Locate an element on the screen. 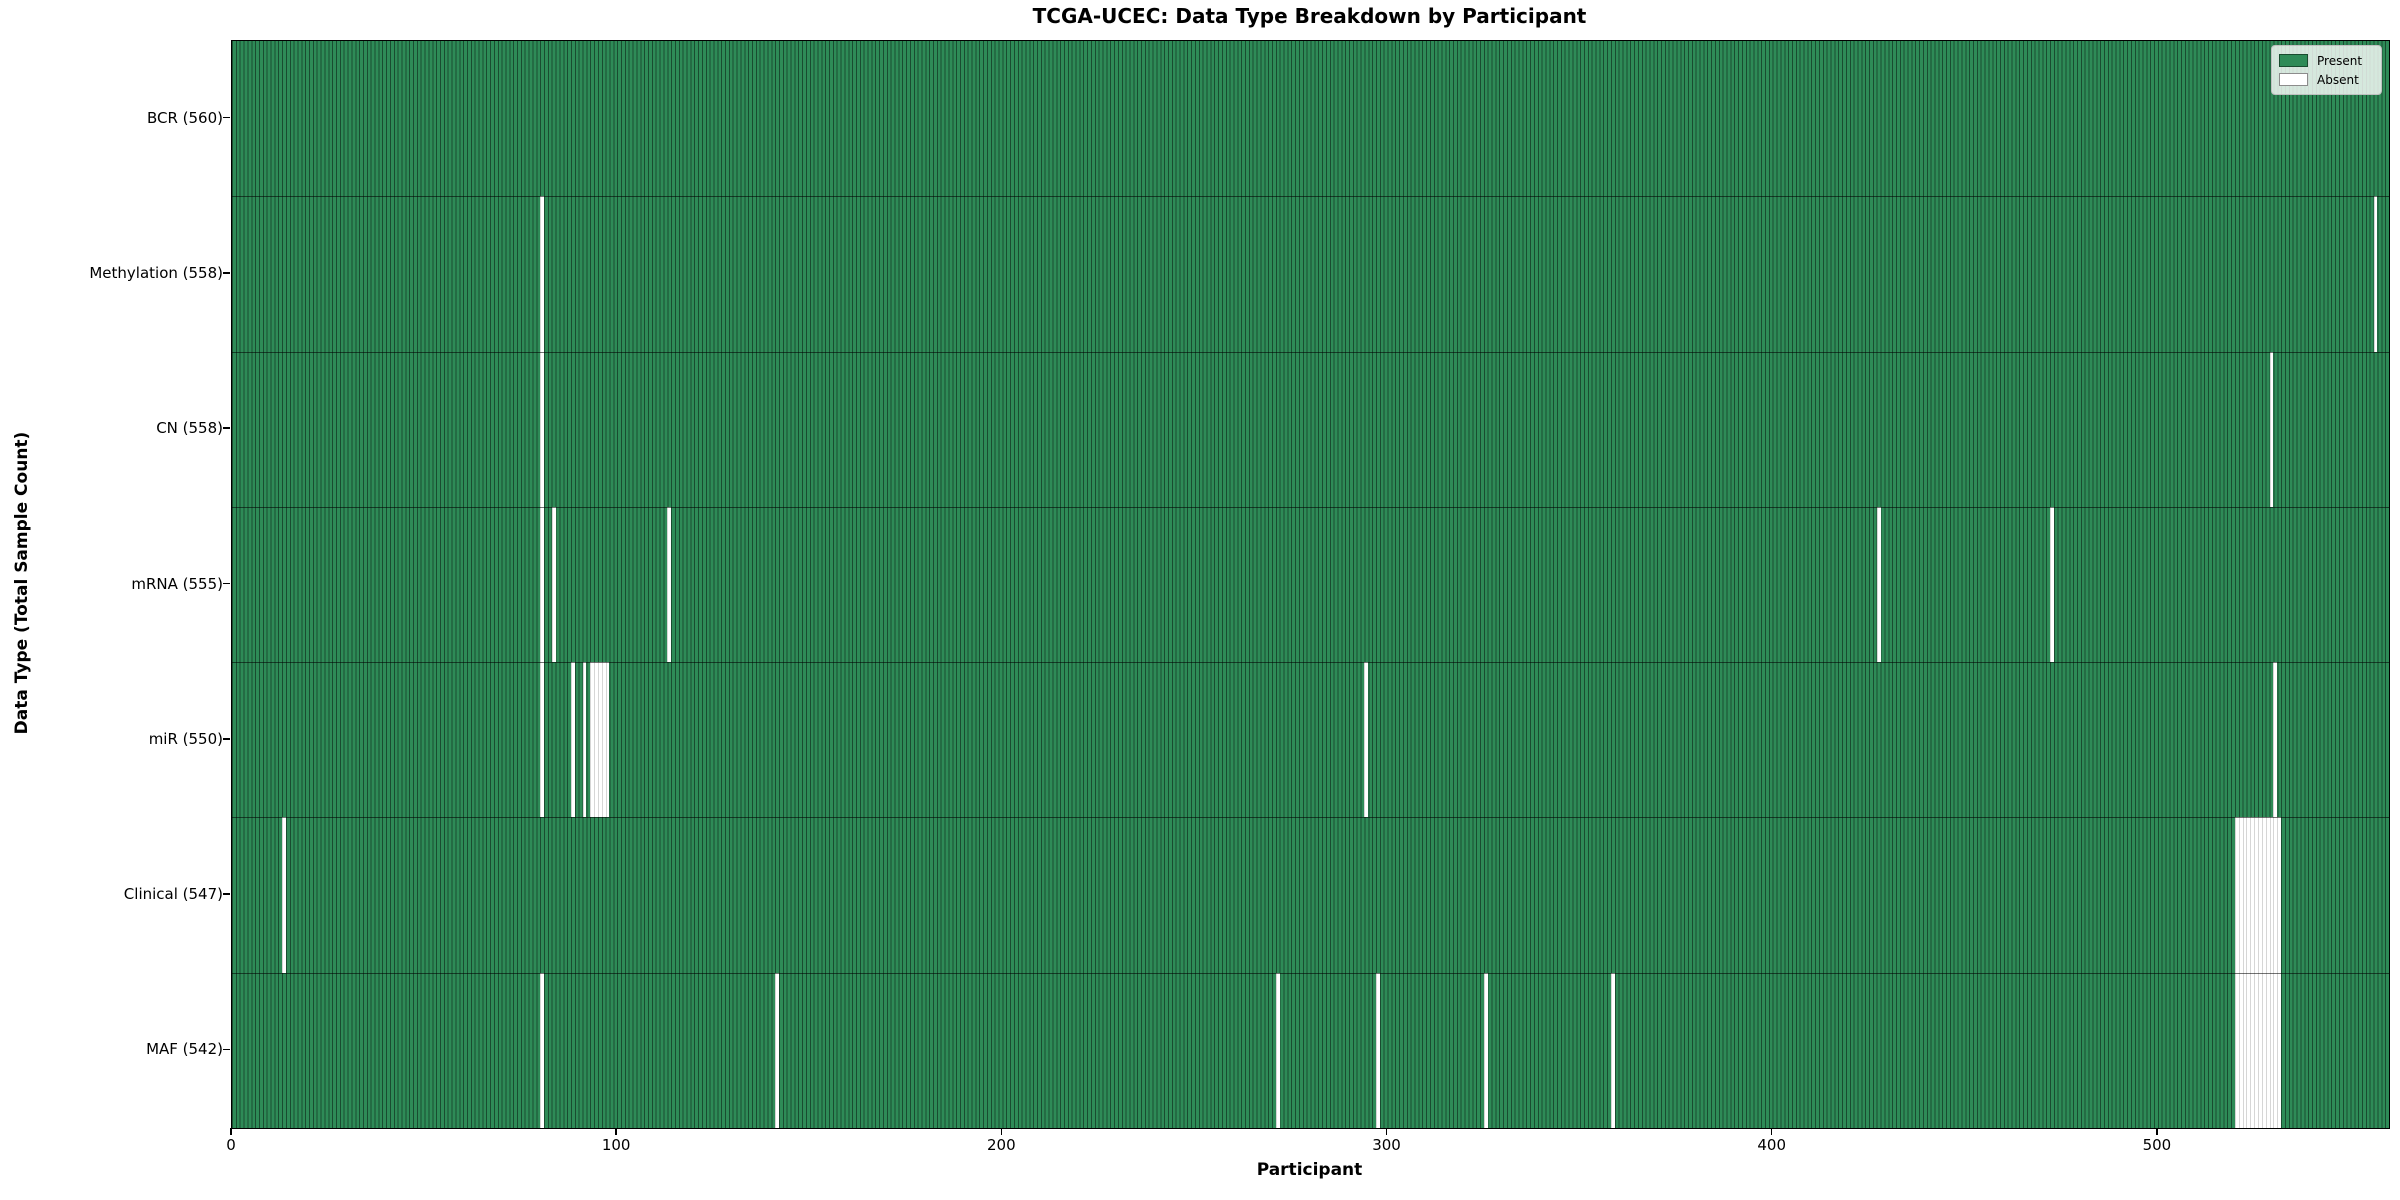  legend-label-present: Present is located at coordinates (2340, 60).